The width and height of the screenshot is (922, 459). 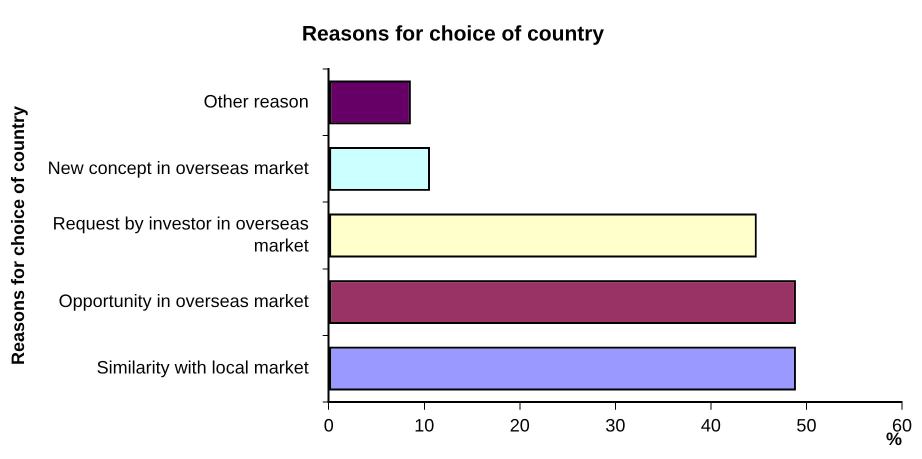 I want to click on chart-title: Reasons for choice of country, so click(x=453, y=34).